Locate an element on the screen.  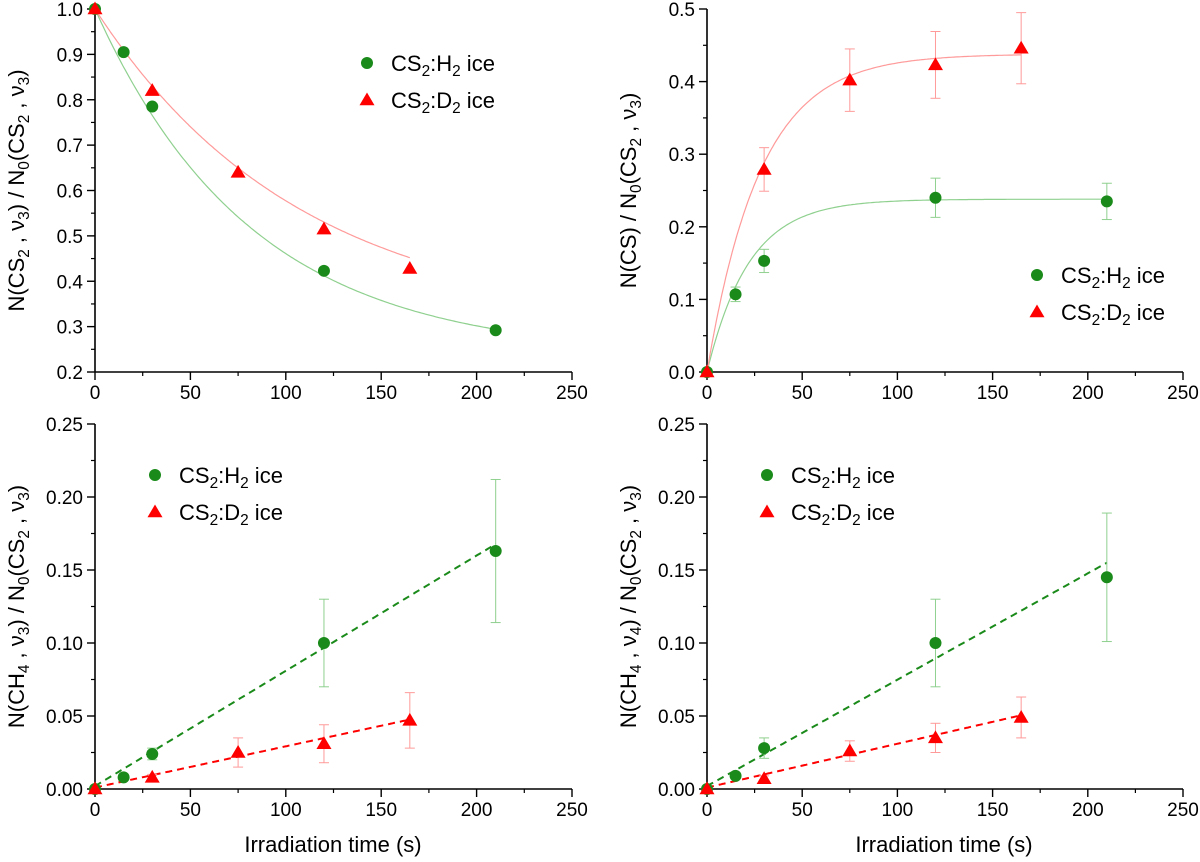
y-axis-title: N(CS2 , ν3) / N0(CS2 , ν3) is located at coordinates (18, 190).